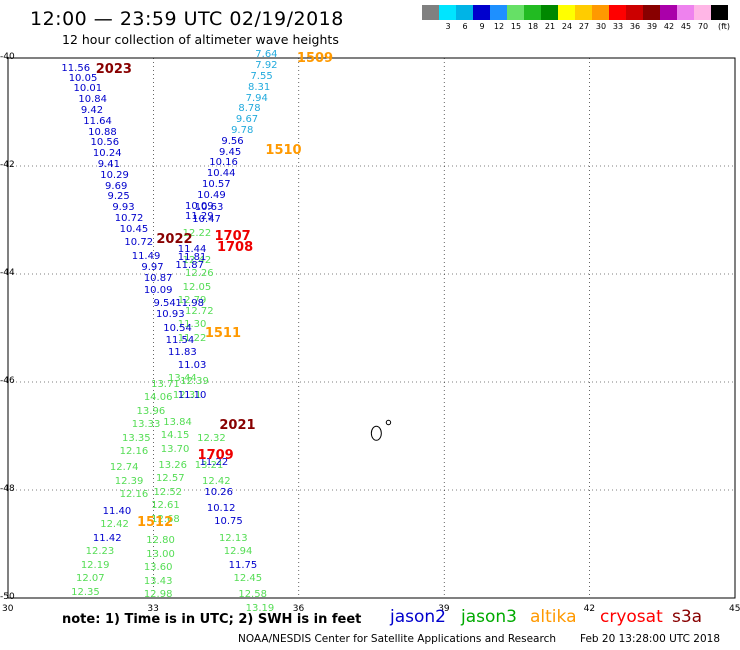 The width and height of the screenshot is (740, 650). What do you see at coordinates (187, 395) in the screenshot?
I see `wave-height-label: 12.31` at bounding box center [187, 395].